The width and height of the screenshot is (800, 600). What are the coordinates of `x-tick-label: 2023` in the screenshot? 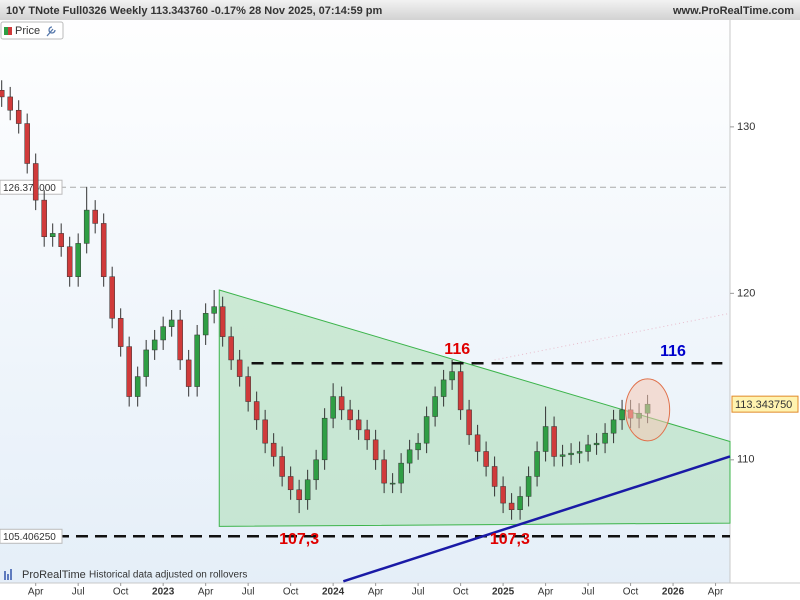 It's located at (163, 592).